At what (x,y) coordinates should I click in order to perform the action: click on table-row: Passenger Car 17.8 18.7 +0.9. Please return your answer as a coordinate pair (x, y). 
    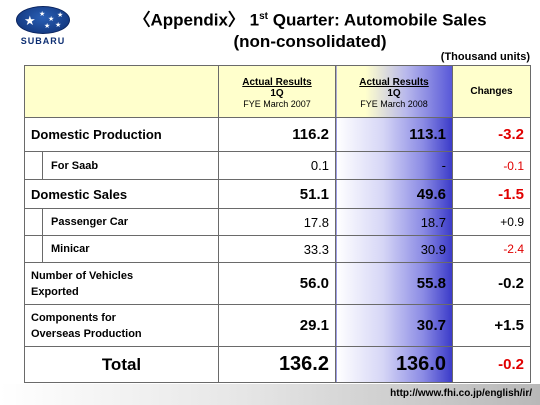
    Looking at the image, I should click on (277, 222).